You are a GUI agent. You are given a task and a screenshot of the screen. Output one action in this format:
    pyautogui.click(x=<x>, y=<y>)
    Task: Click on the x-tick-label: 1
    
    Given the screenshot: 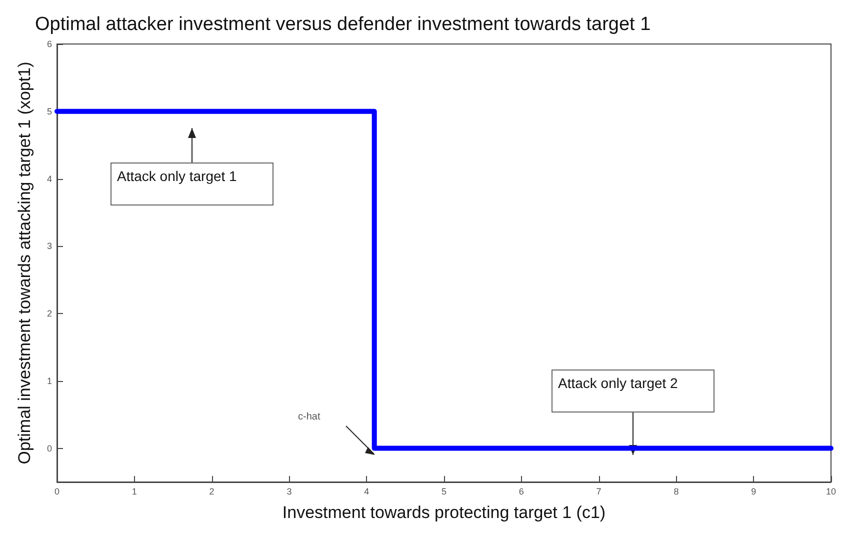 What is the action you would take?
    pyautogui.click(x=134, y=491)
    